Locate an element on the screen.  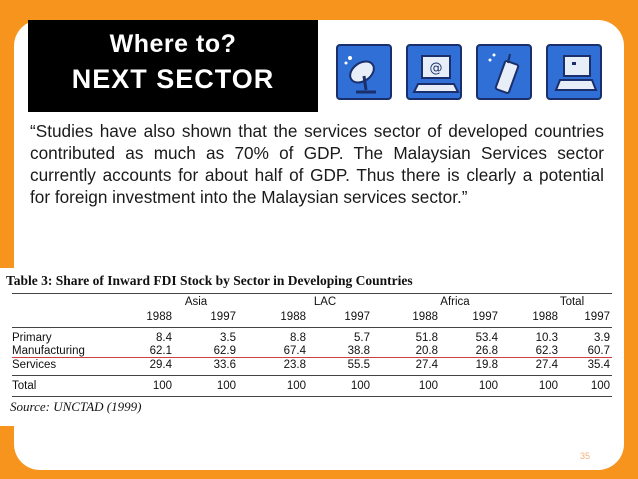
region-header: Africa is located at coordinates (455, 302).